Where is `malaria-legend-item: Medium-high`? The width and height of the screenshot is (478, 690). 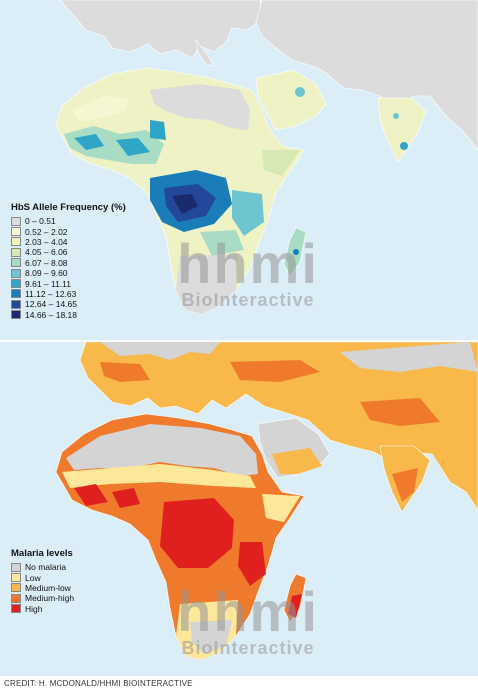
malaria-legend-item: Medium-high is located at coordinates (42, 598).